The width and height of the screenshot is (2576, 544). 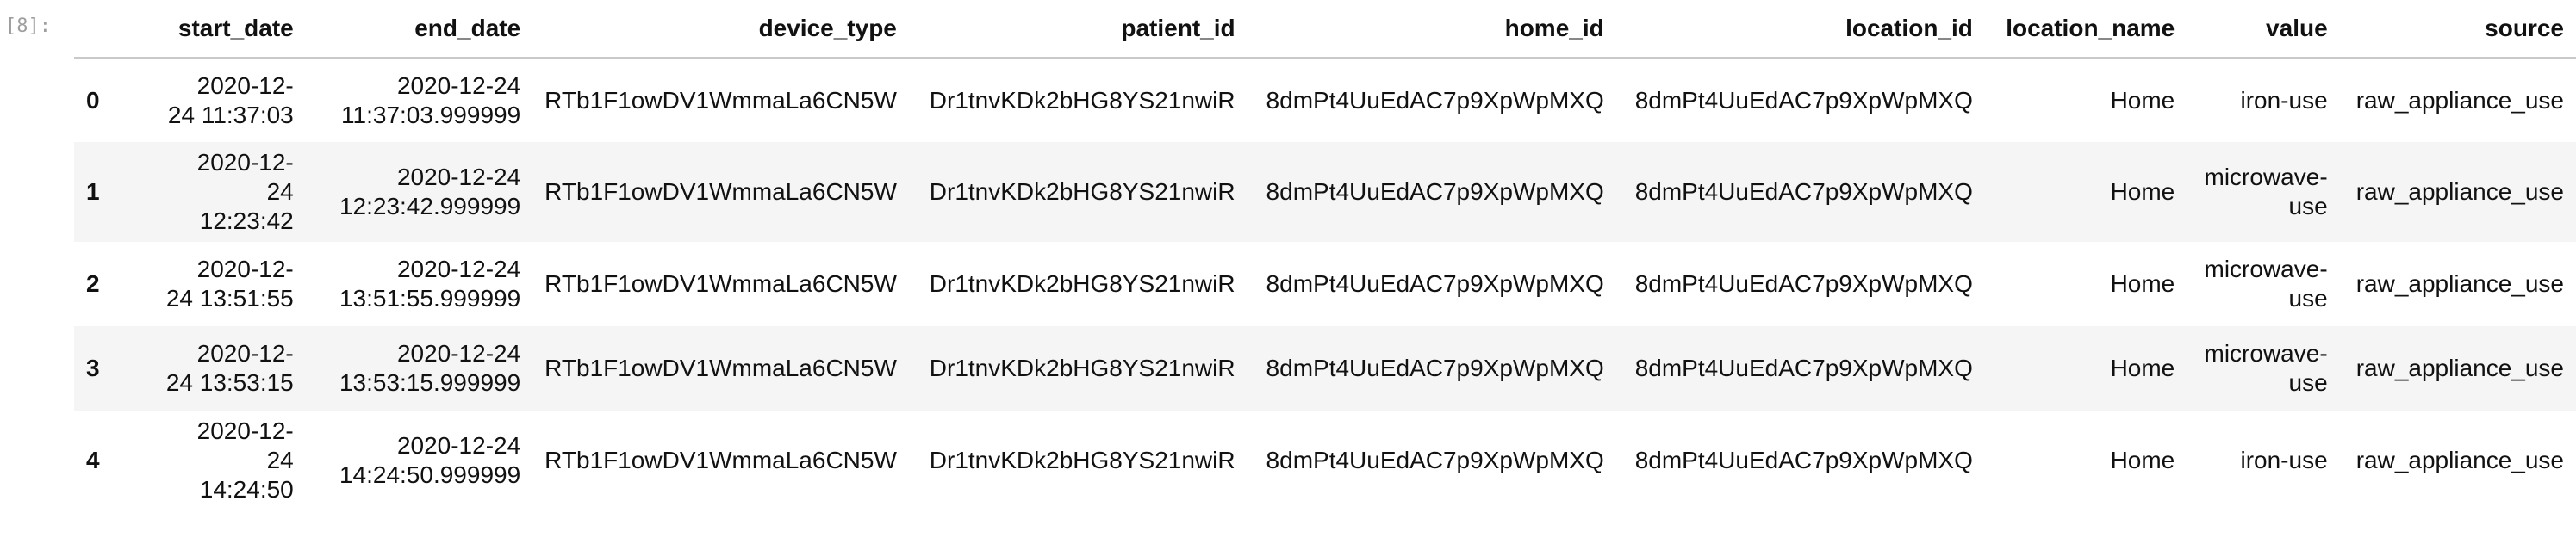 I want to click on row-index: 2, so click(x=93, y=283).